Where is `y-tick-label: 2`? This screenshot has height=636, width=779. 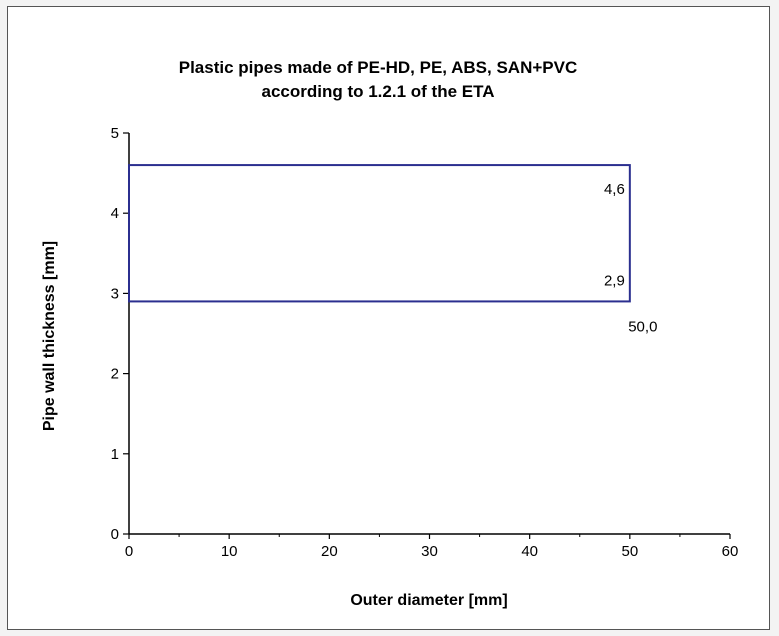 y-tick-label: 2 is located at coordinates (115, 374).